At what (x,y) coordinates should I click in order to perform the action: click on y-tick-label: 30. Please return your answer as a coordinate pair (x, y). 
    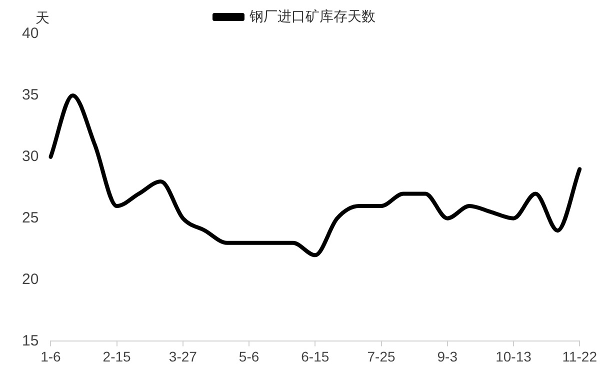
    Looking at the image, I should click on (30, 157).